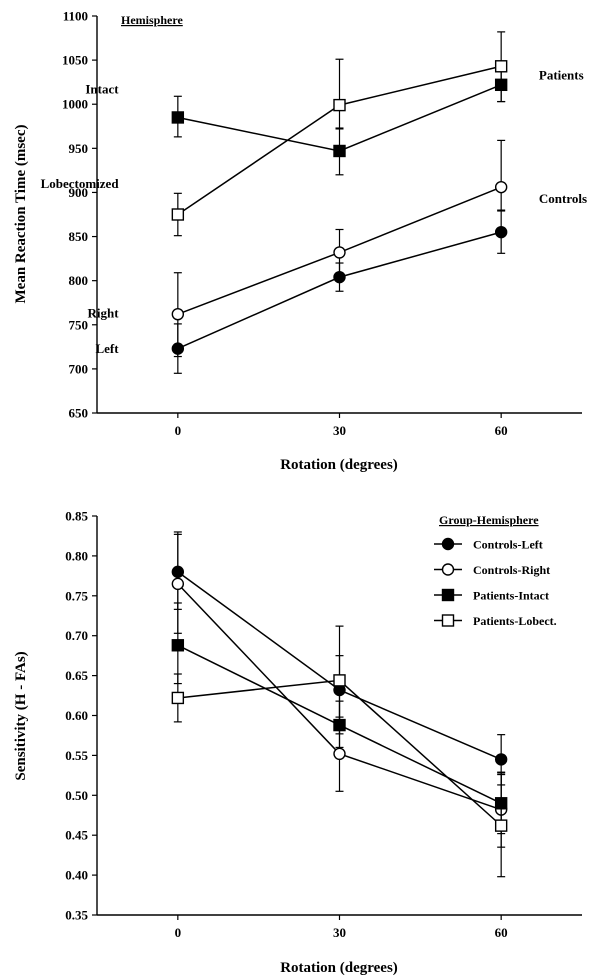 This screenshot has width=589, height=979. I want to click on legend-title: Hemisphere, so click(152, 20).